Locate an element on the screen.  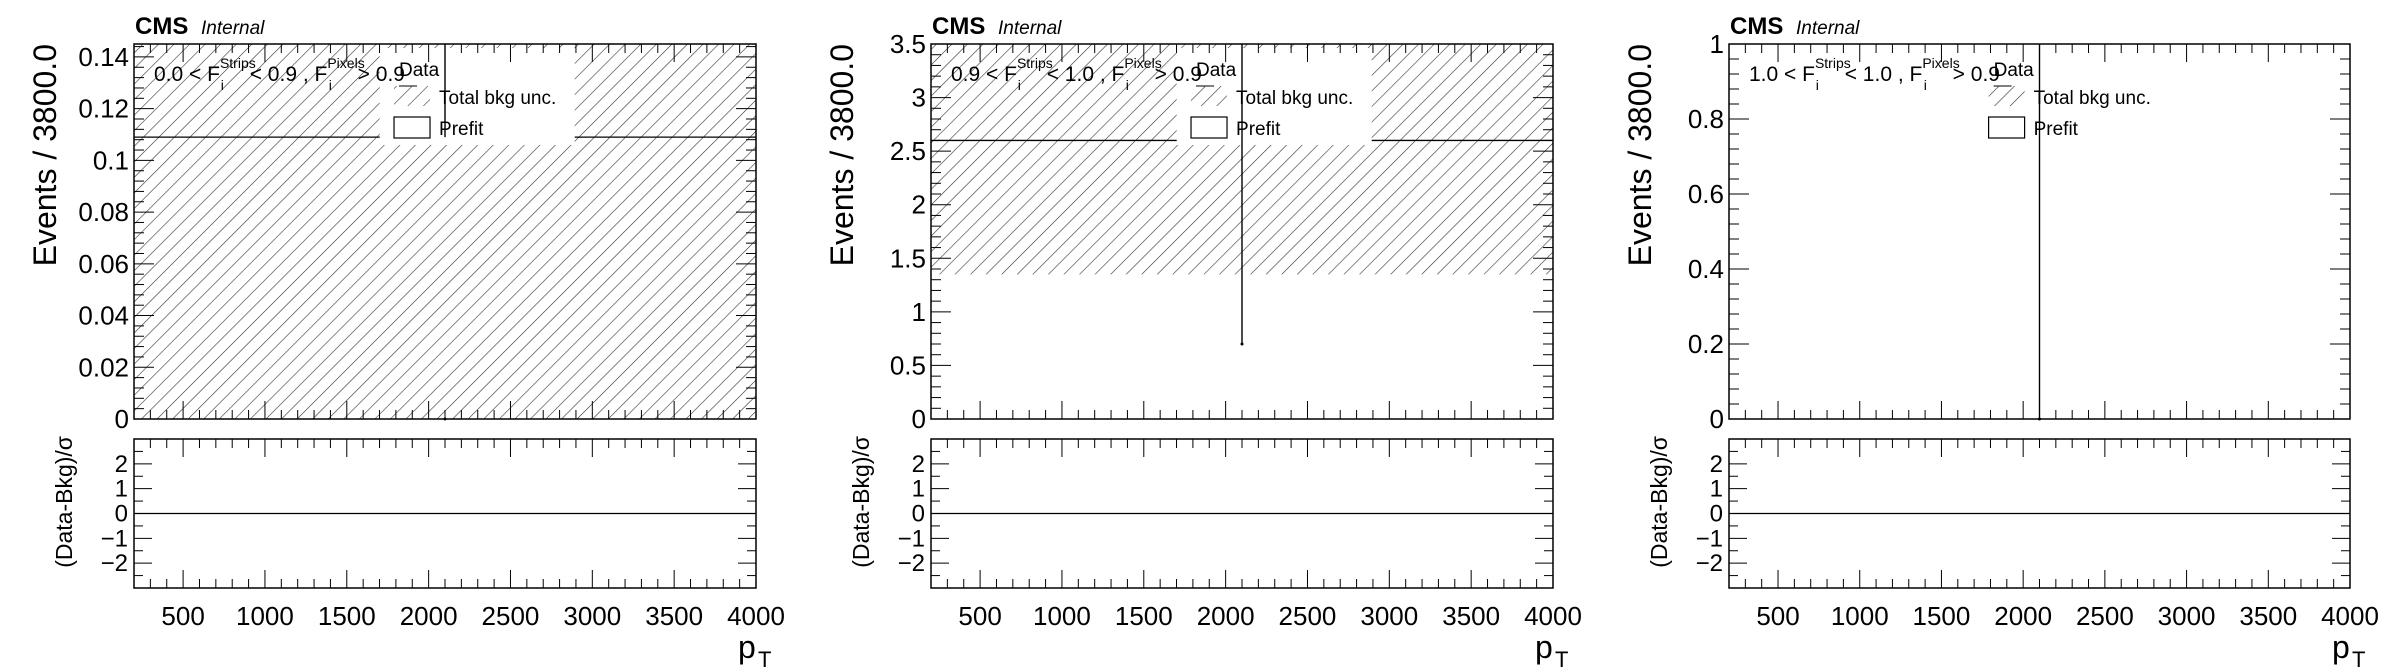
y-tick-label: 0.6 is located at coordinates (1706, 194).